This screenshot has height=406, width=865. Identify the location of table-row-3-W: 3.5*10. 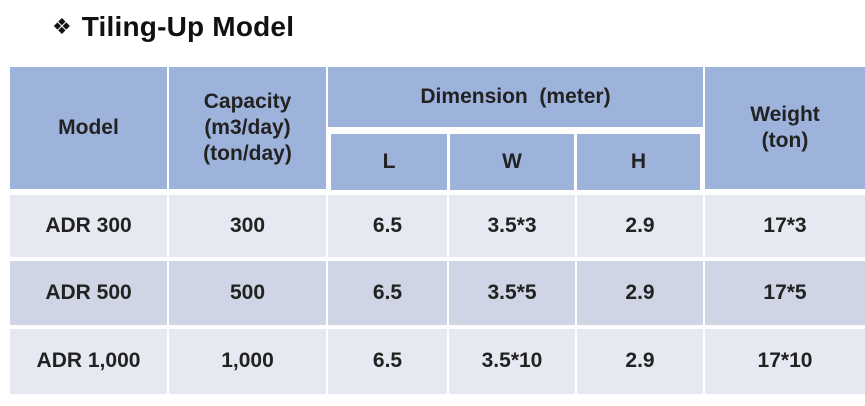
(512, 361).